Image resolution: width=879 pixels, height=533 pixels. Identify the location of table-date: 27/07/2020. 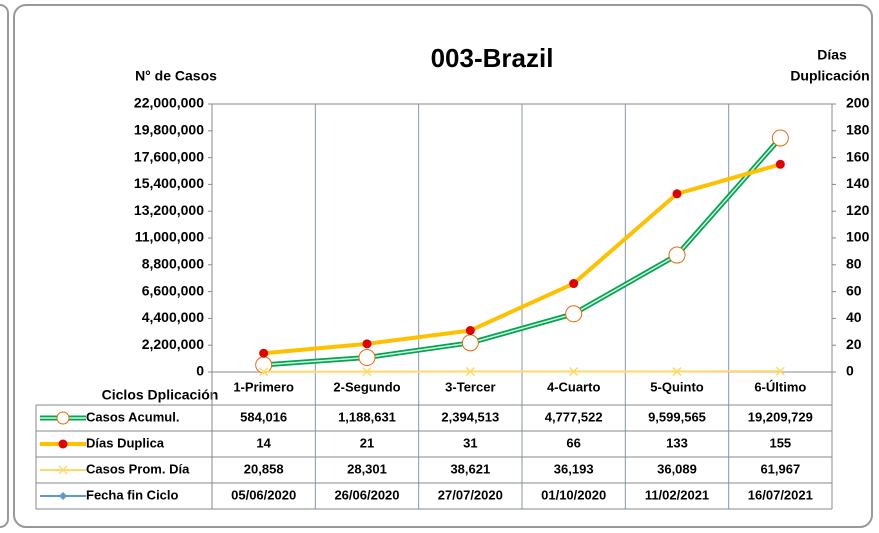
(470, 494).